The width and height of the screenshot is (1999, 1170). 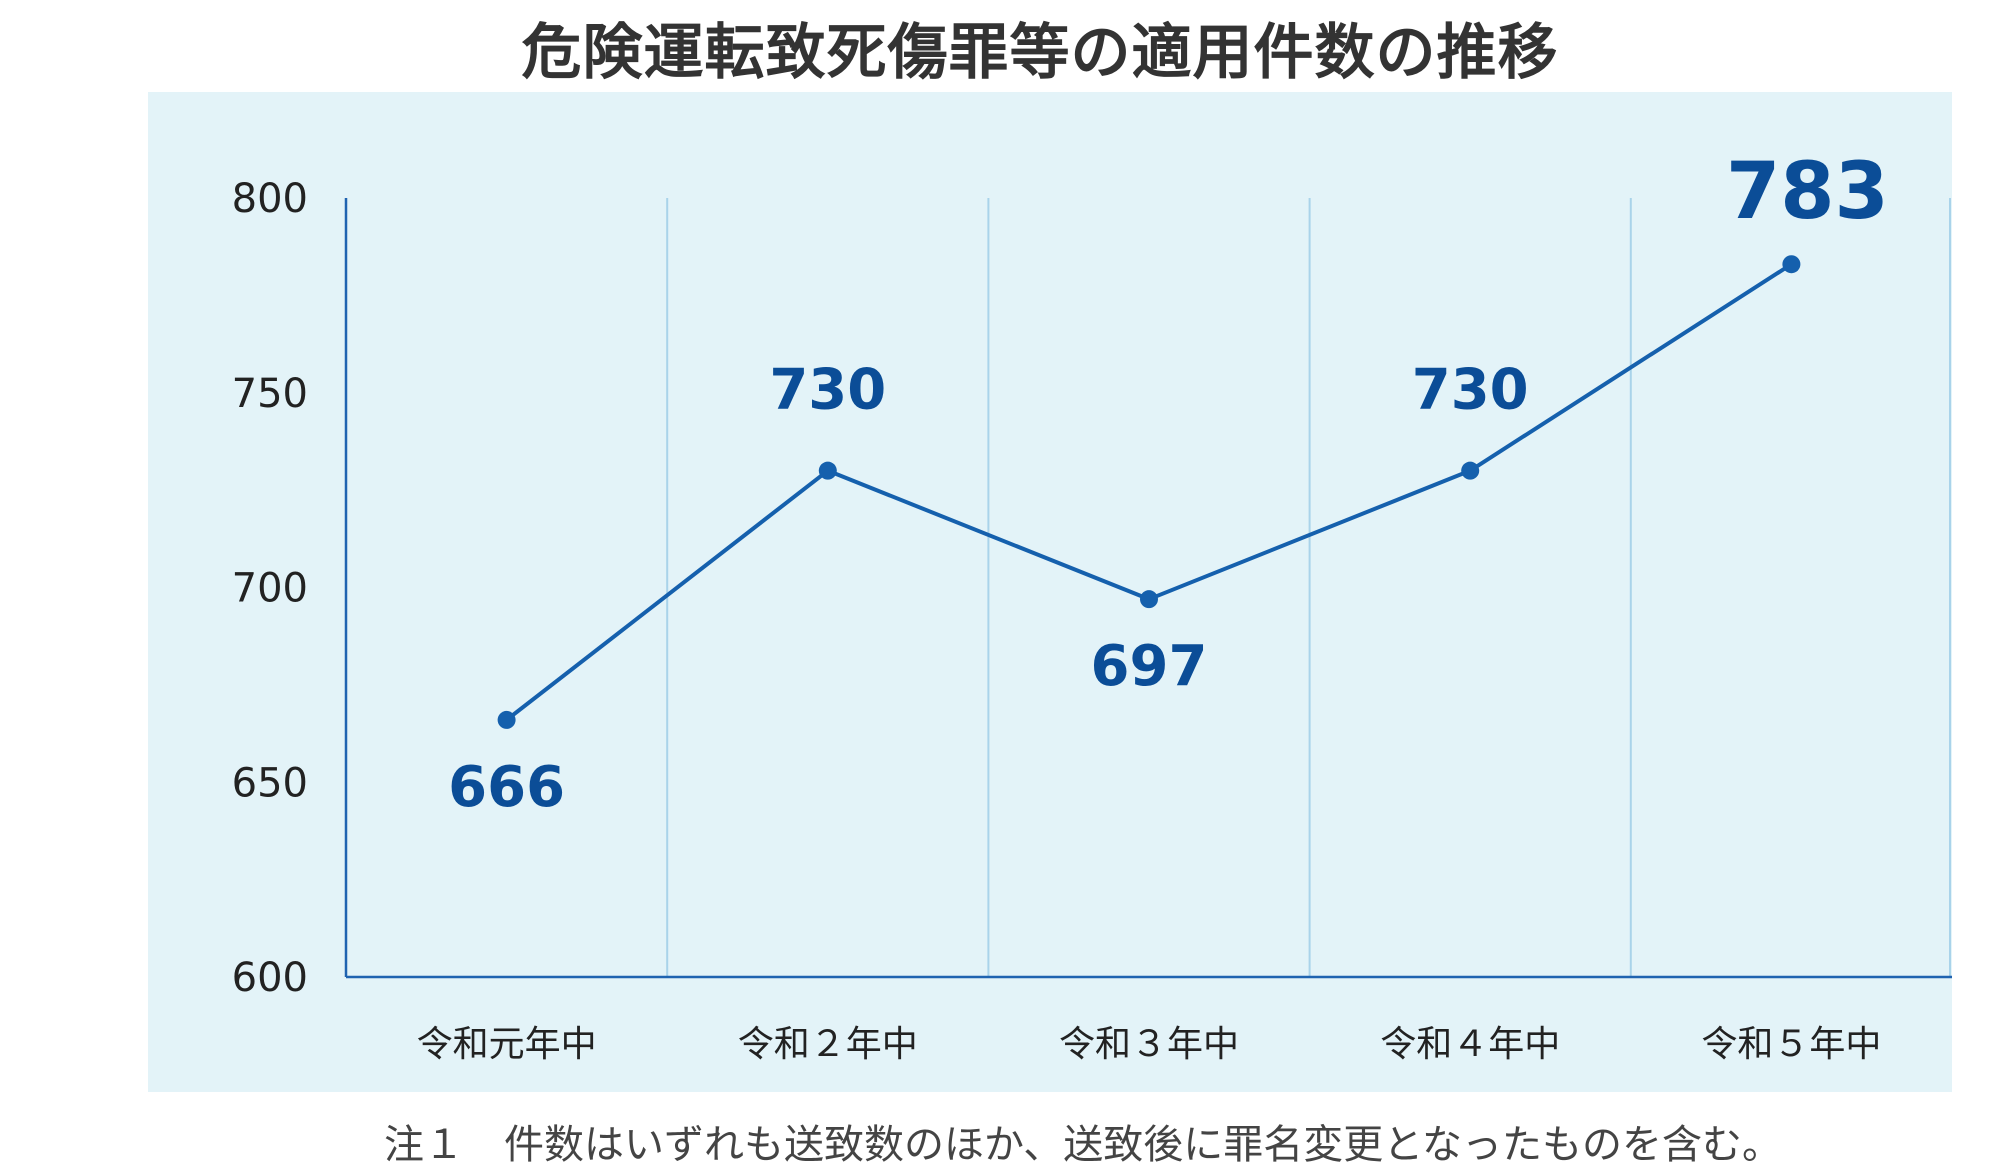 I want to click on y-tick-label: 650, so click(x=270, y=783).